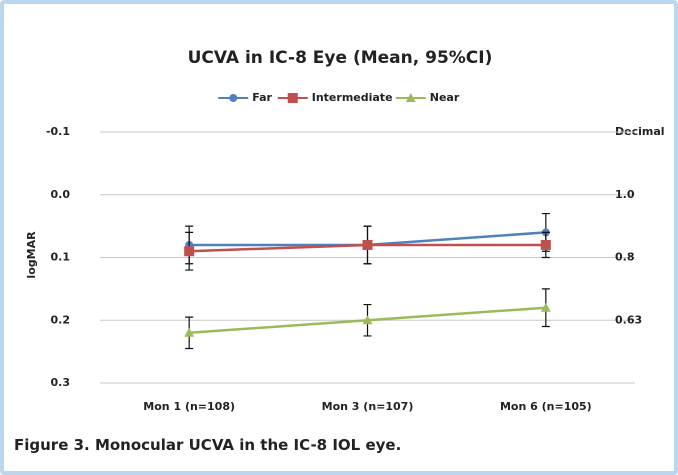  Describe the element at coordinates (61, 257) in the screenshot. I see `y-tick-label: 0.1` at that location.